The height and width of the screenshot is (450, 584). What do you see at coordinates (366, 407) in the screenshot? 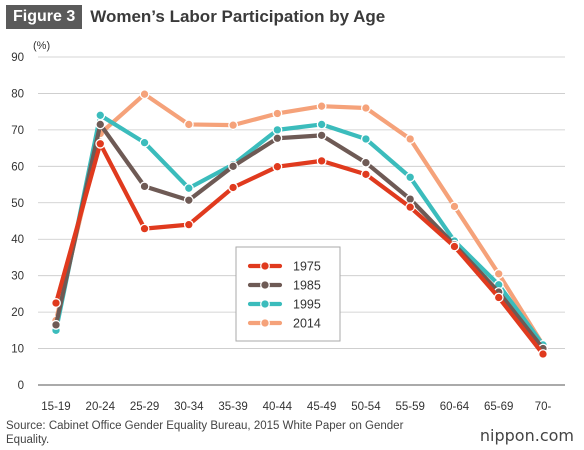
I see `x-tick-label: 50-54` at bounding box center [366, 407].